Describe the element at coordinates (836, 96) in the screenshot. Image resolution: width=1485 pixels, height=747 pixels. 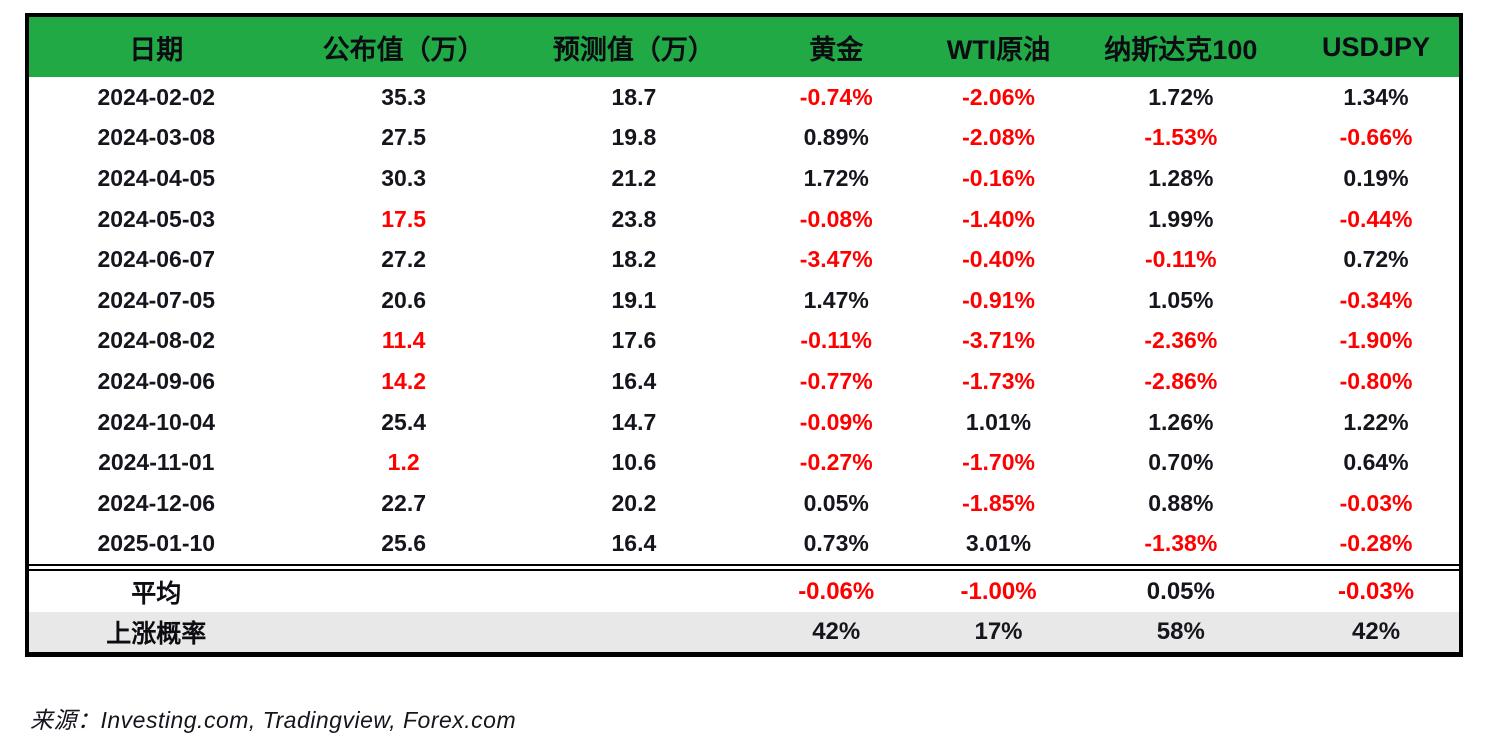
I see `cell-gold: -0.74%` at that location.